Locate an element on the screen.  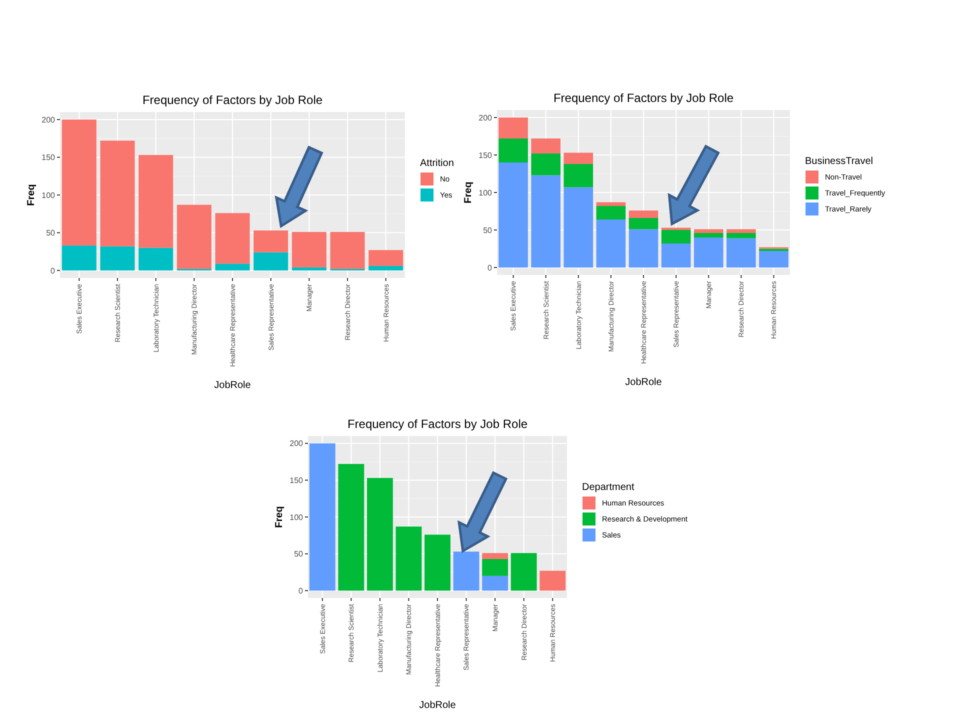
legend-title: BusinessTravel is located at coordinates (839, 161).